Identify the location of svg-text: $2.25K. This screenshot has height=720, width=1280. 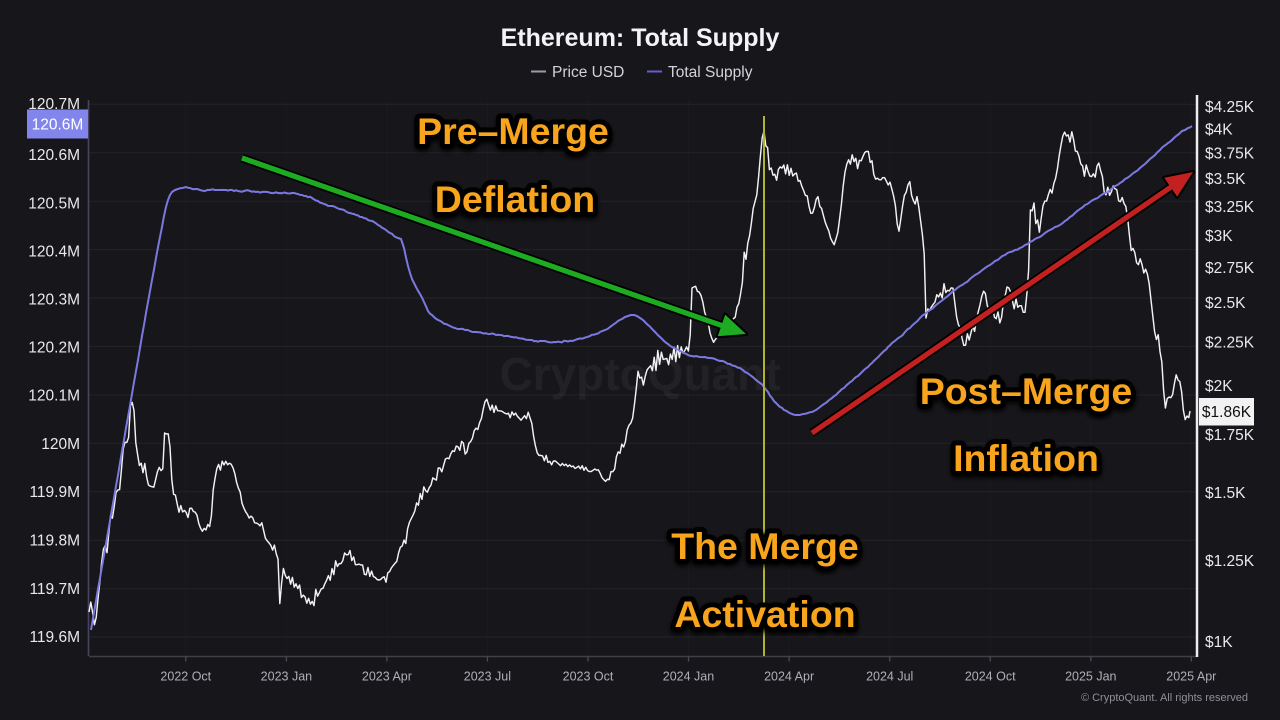
(1230, 343).